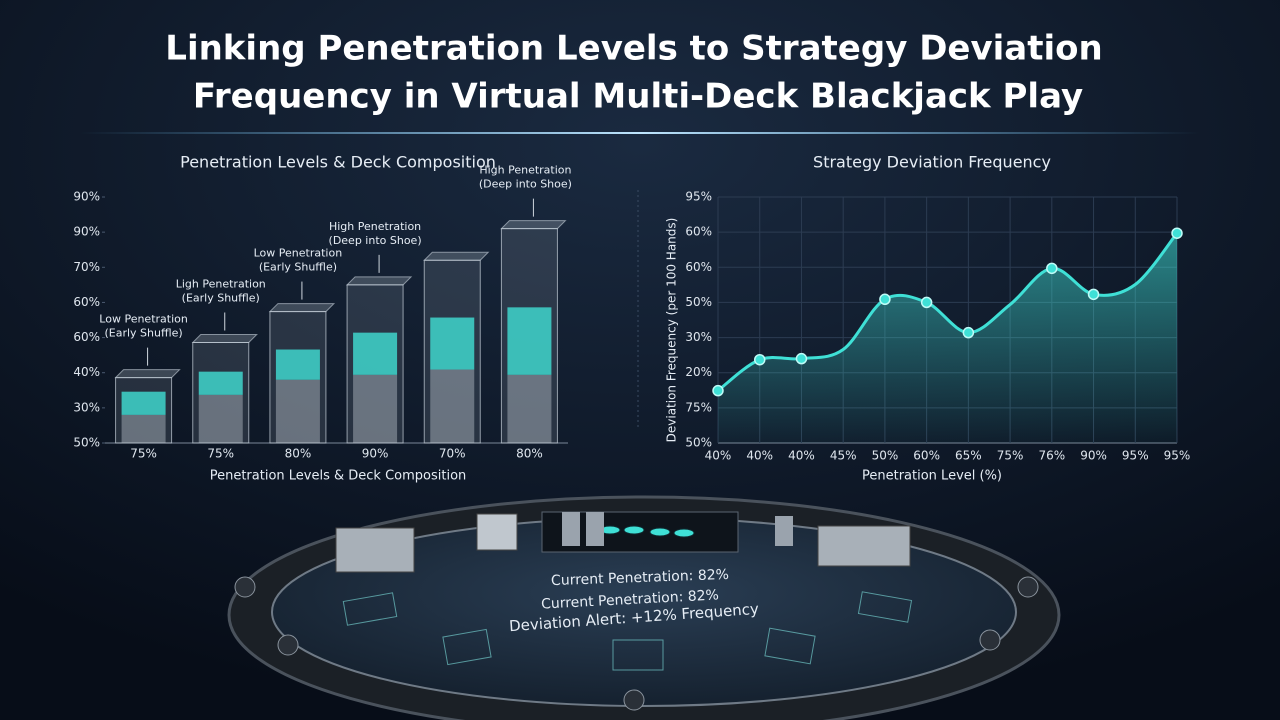  Describe the element at coordinates (698, 197) in the screenshot. I see `y-tick-label: 95%` at that location.